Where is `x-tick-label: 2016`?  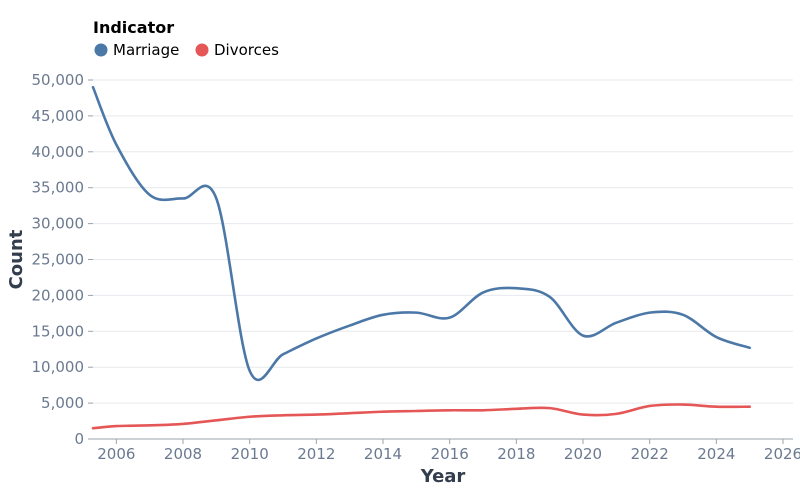
x-tick-label: 2016 is located at coordinates (450, 454).